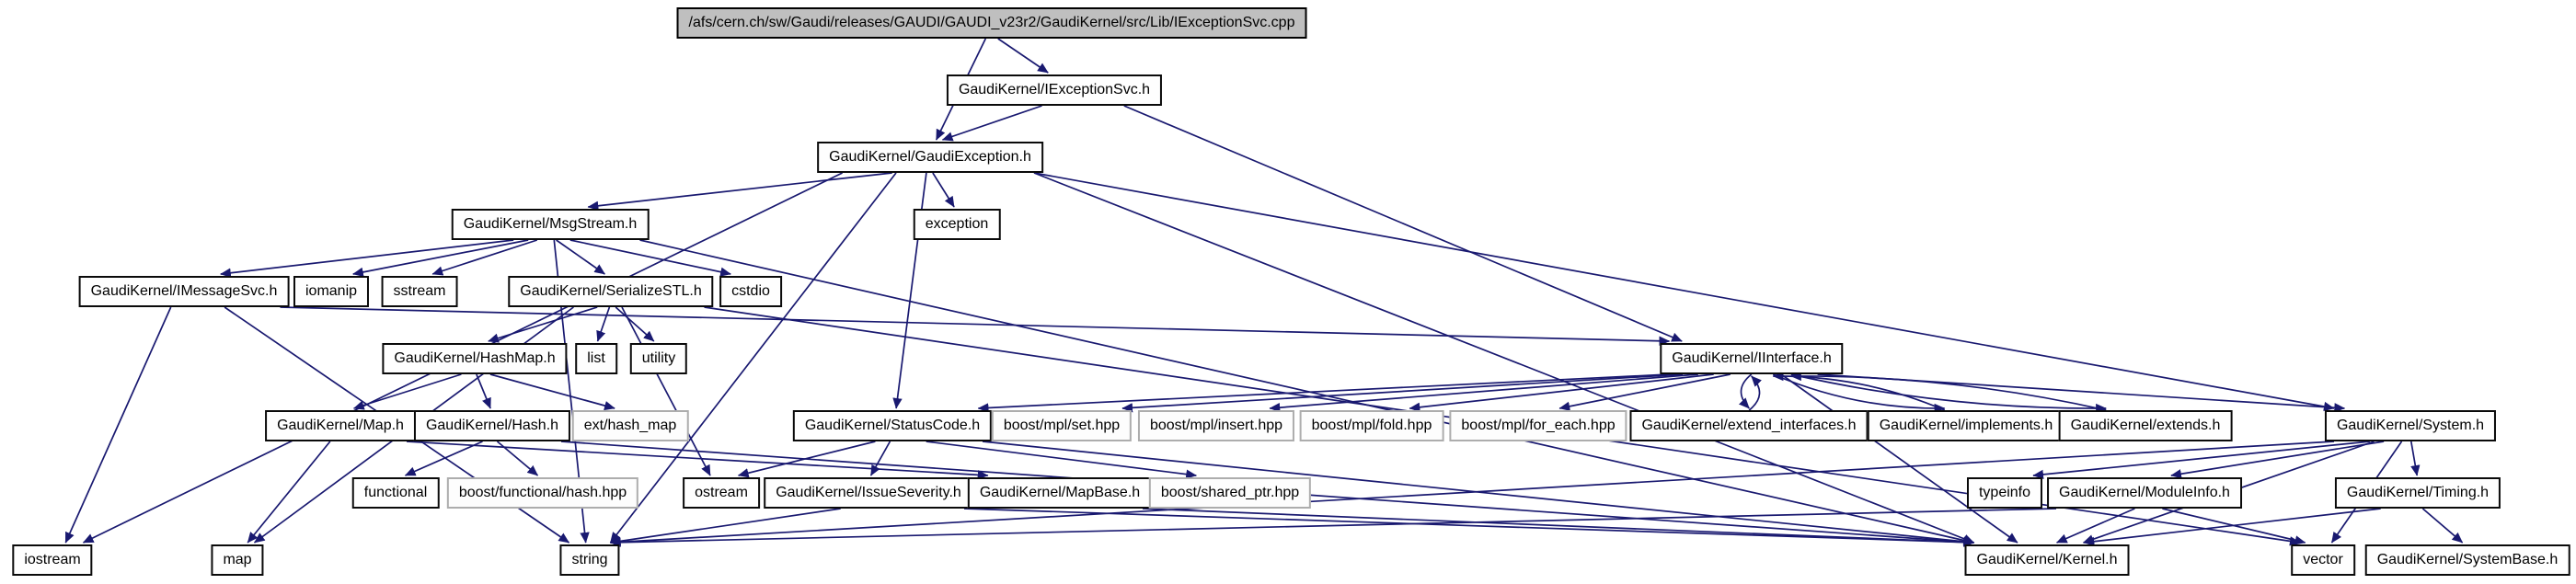 This screenshot has height=584, width=2576. Describe the element at coordinates (483, 391) in the screenshot. I see `edge-hashmap-hashh` at that location.